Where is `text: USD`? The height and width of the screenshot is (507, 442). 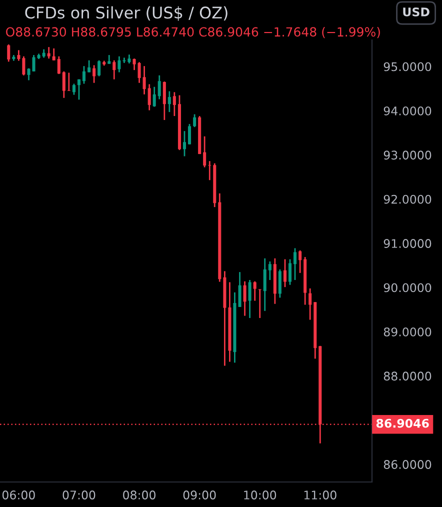 text: USD is located at coordinates (416, 11).